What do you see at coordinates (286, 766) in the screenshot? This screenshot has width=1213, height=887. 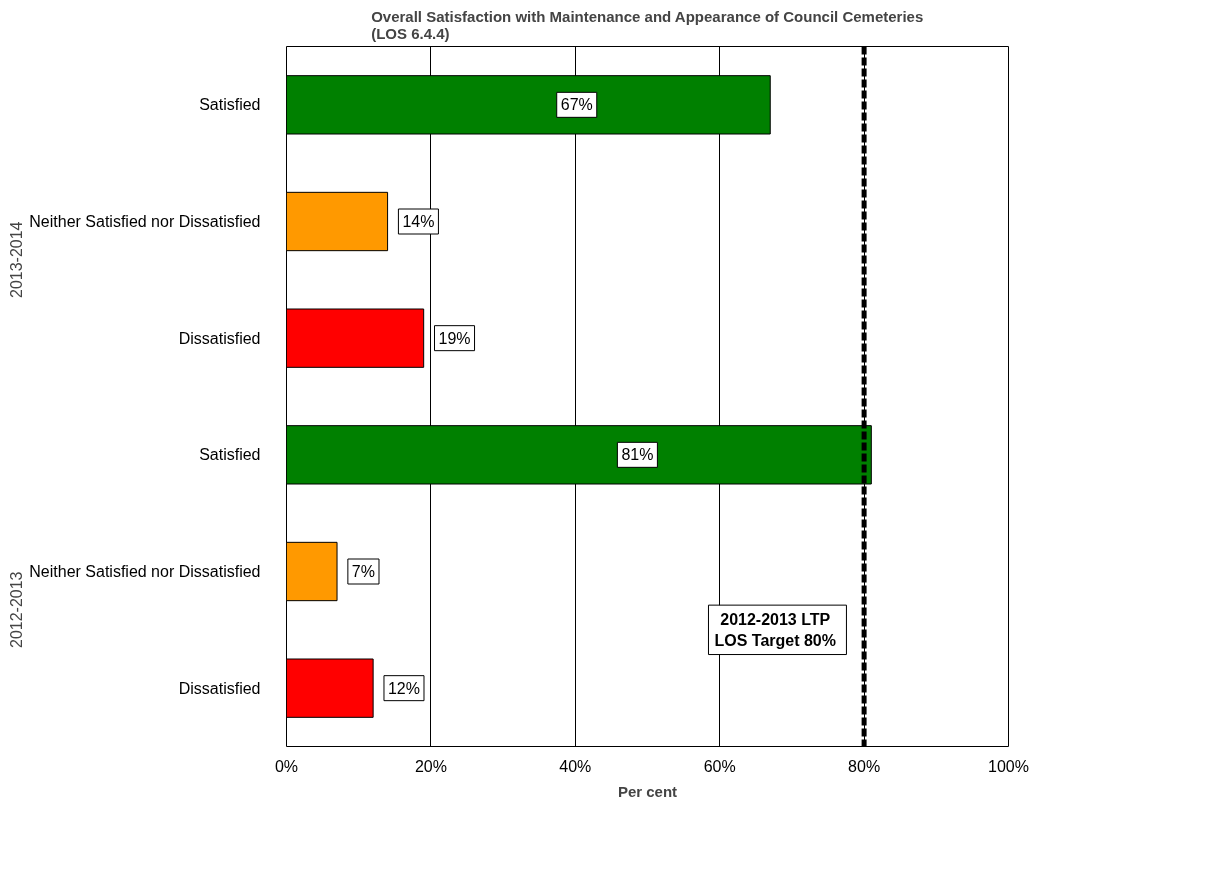 I see `x-tick-label: 0%` at bounding box center [286, 766].